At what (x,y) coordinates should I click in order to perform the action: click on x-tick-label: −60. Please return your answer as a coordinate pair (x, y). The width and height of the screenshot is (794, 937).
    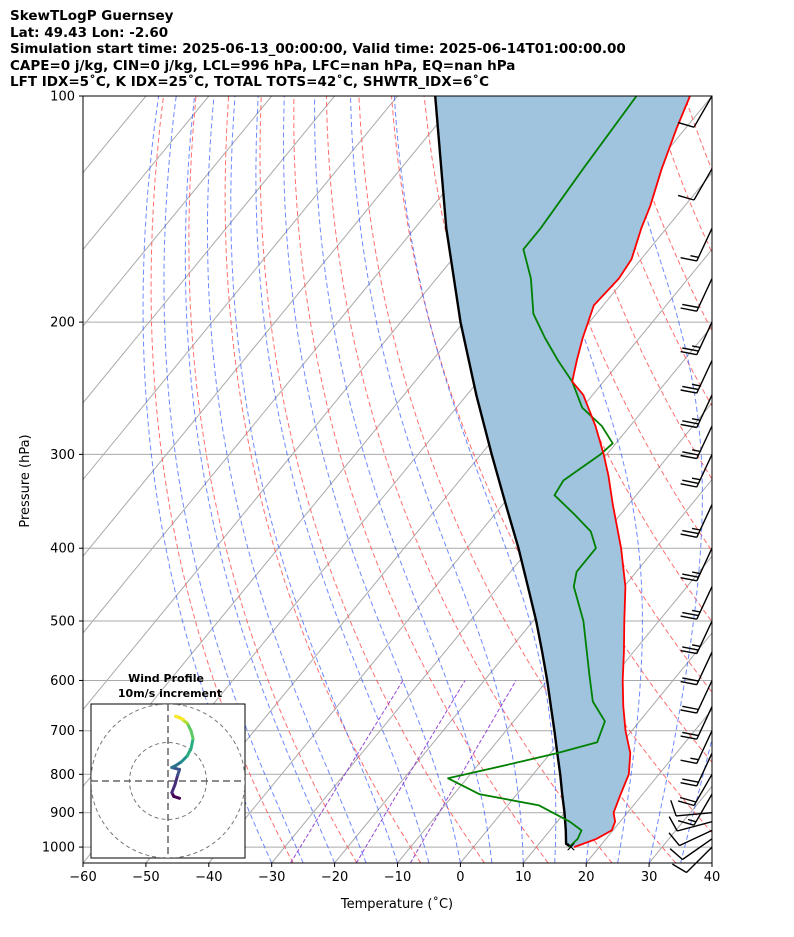
    Looking at the image, I should click on (82, 877).